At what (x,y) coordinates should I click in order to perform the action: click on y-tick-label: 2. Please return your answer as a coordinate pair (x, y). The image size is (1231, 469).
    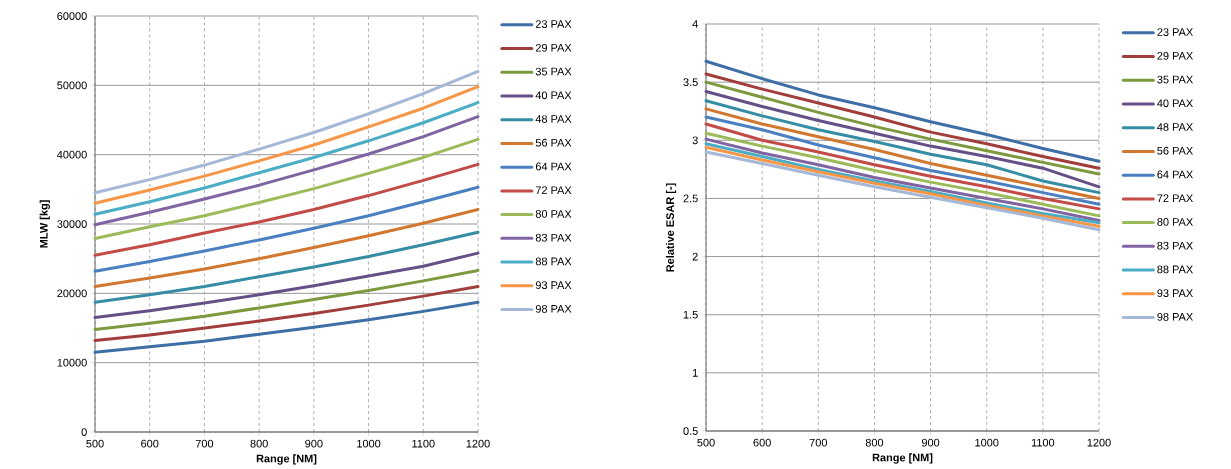
    Looking at the image, I should click on (695, 256).